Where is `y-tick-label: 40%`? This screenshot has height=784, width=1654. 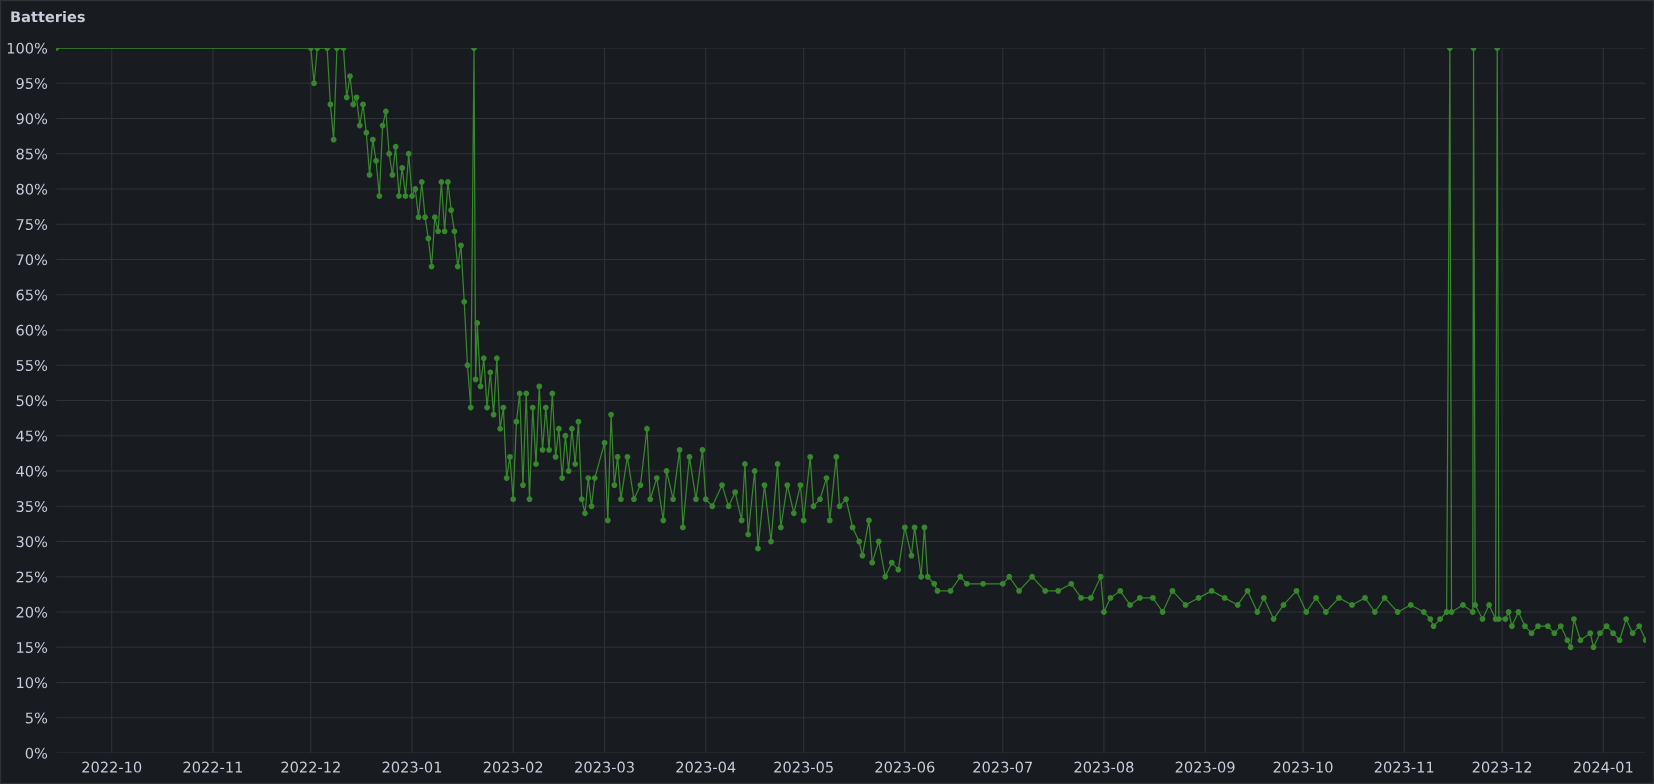
y-tick-label: 40% is located at coordinates (32, 471).